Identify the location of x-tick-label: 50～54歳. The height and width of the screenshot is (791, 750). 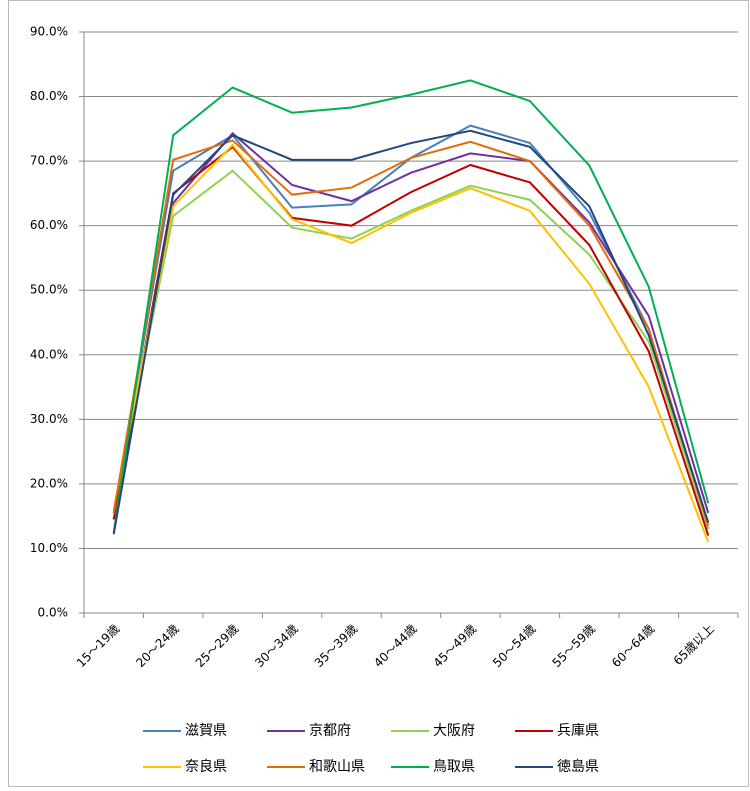
(514, 646).